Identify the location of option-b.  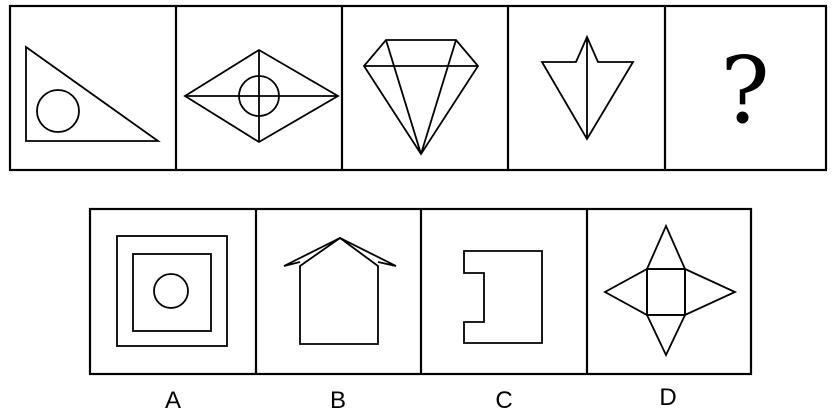
(340, 290).